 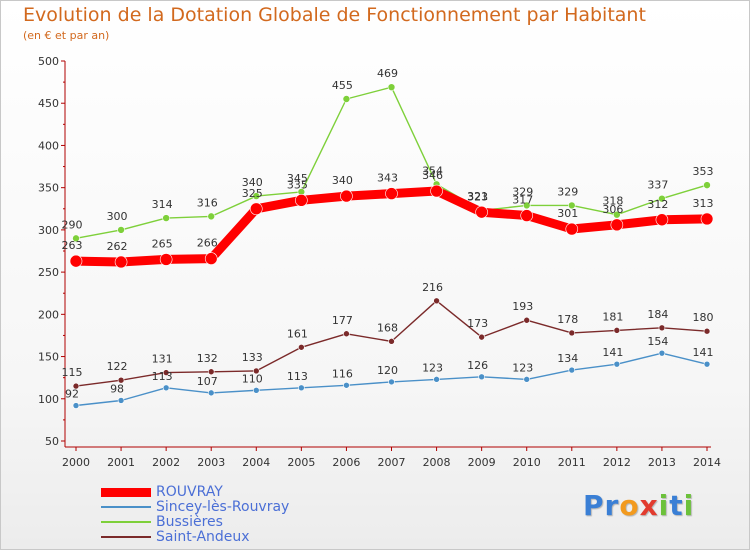 I want to click on x-tick-label: 2006, so click(x=346, y=462).